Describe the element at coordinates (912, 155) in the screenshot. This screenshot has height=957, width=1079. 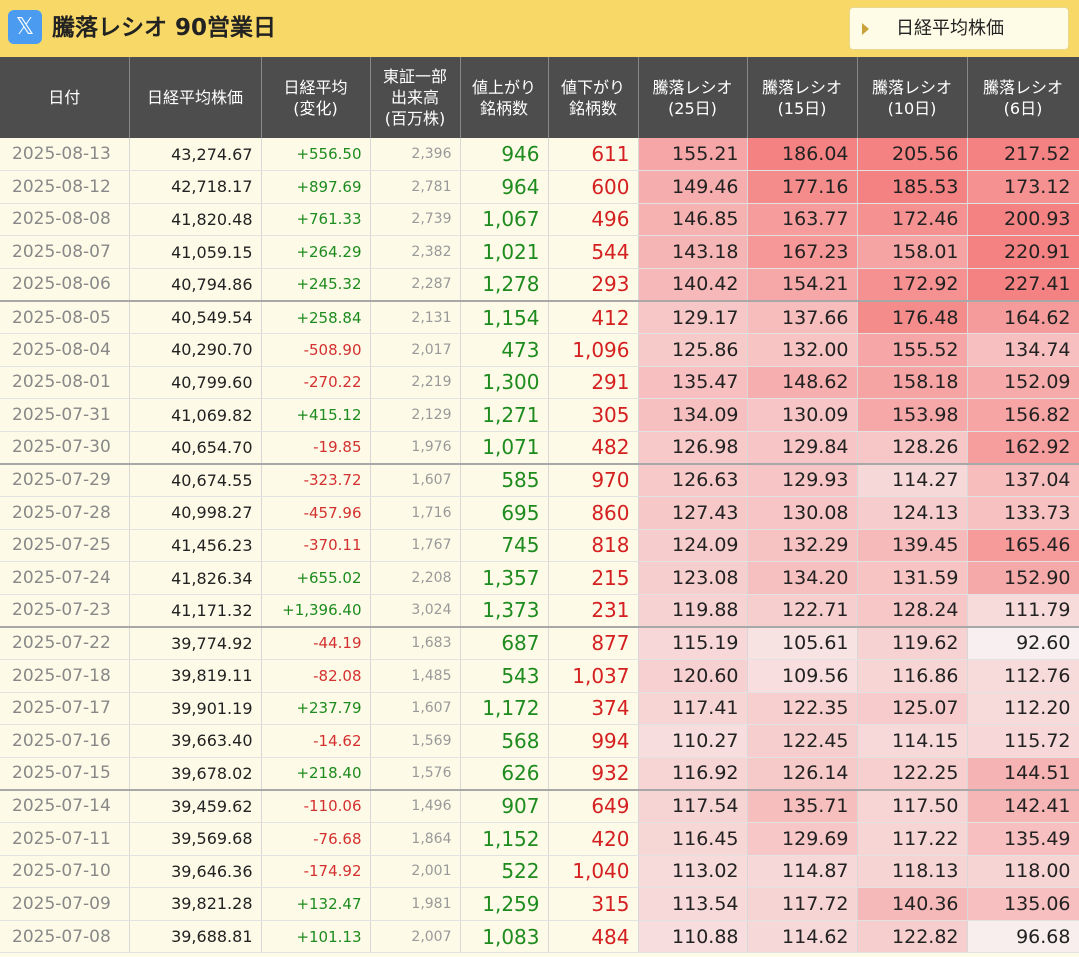
I see `ratio-10d-cell: 205.56` at that location.